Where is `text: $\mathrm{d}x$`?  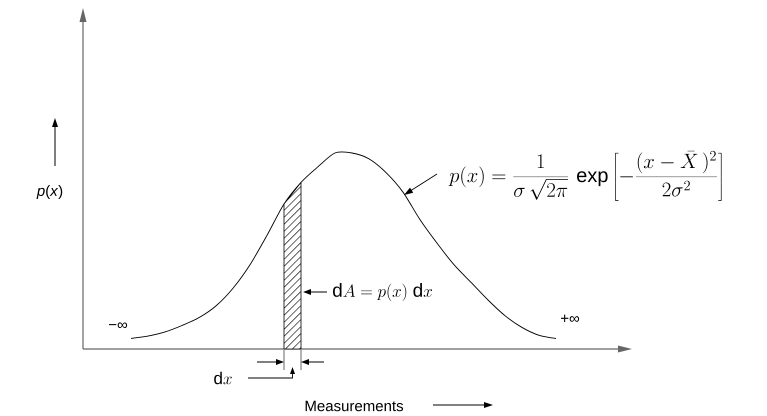
text: $\mathrm{d}x$ is located at coordinates (223, 378).